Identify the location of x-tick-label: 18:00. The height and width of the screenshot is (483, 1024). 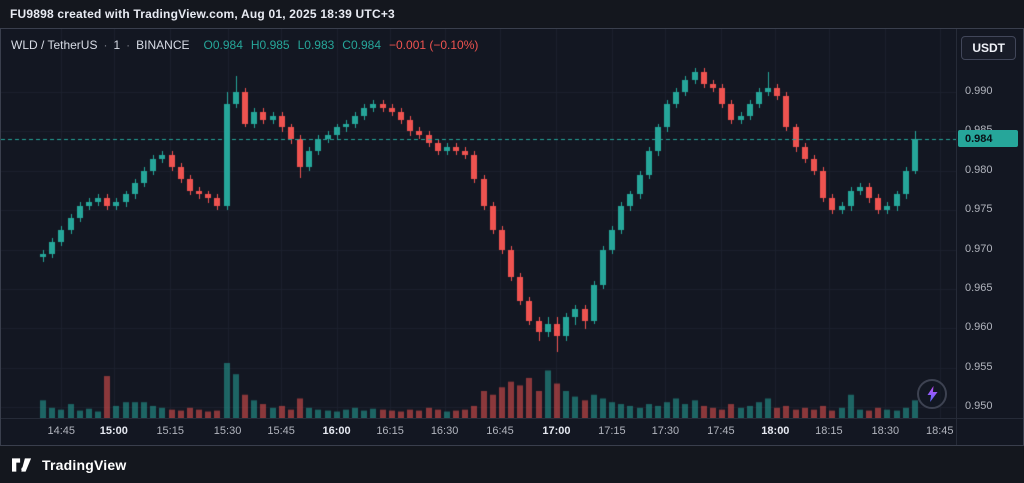
(775, 431).